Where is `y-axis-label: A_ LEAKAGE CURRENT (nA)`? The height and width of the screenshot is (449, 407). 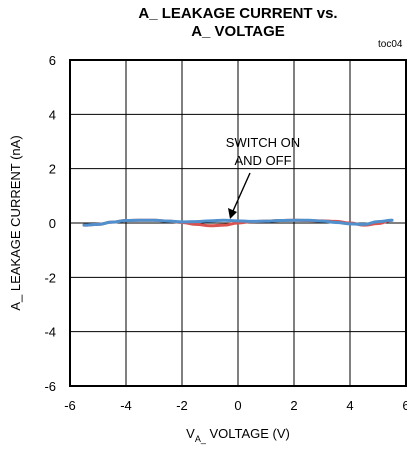
y-axis-label: A_ LEAKAGE CURRENT (nA) is located at coordinates (15, 222).